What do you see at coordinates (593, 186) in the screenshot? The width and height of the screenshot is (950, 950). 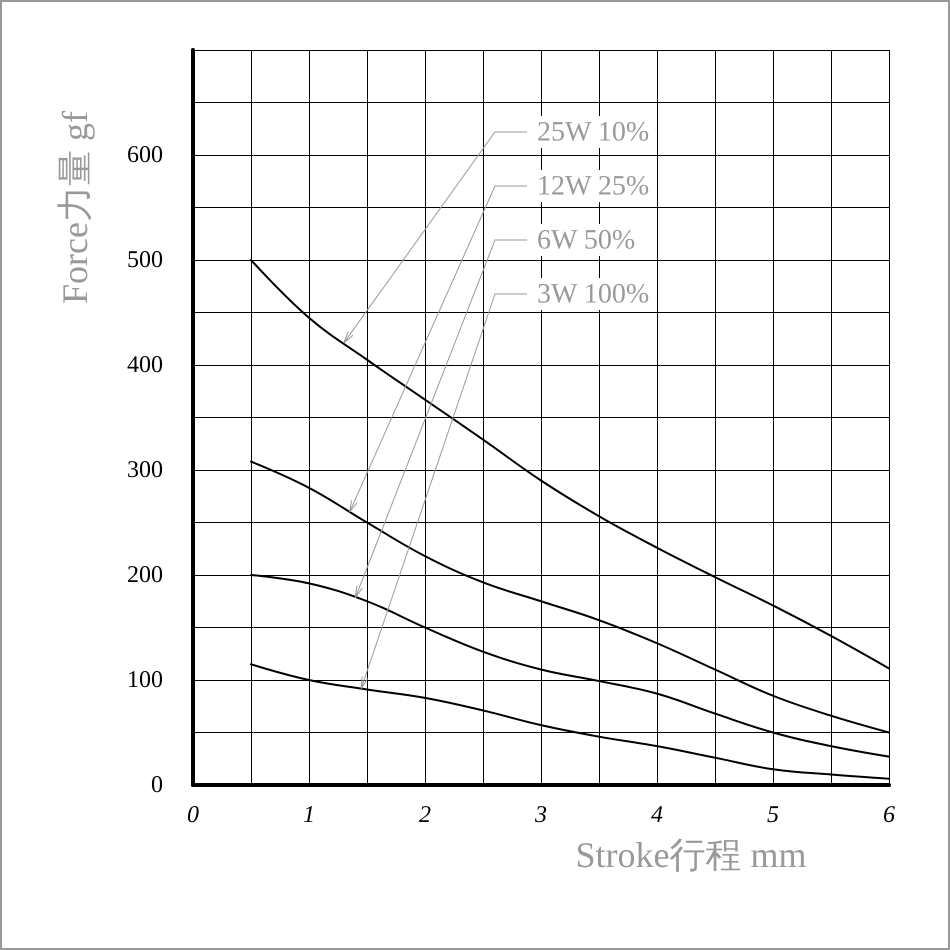 I see `text: 12W 25%` at bounding box center [593, 186].